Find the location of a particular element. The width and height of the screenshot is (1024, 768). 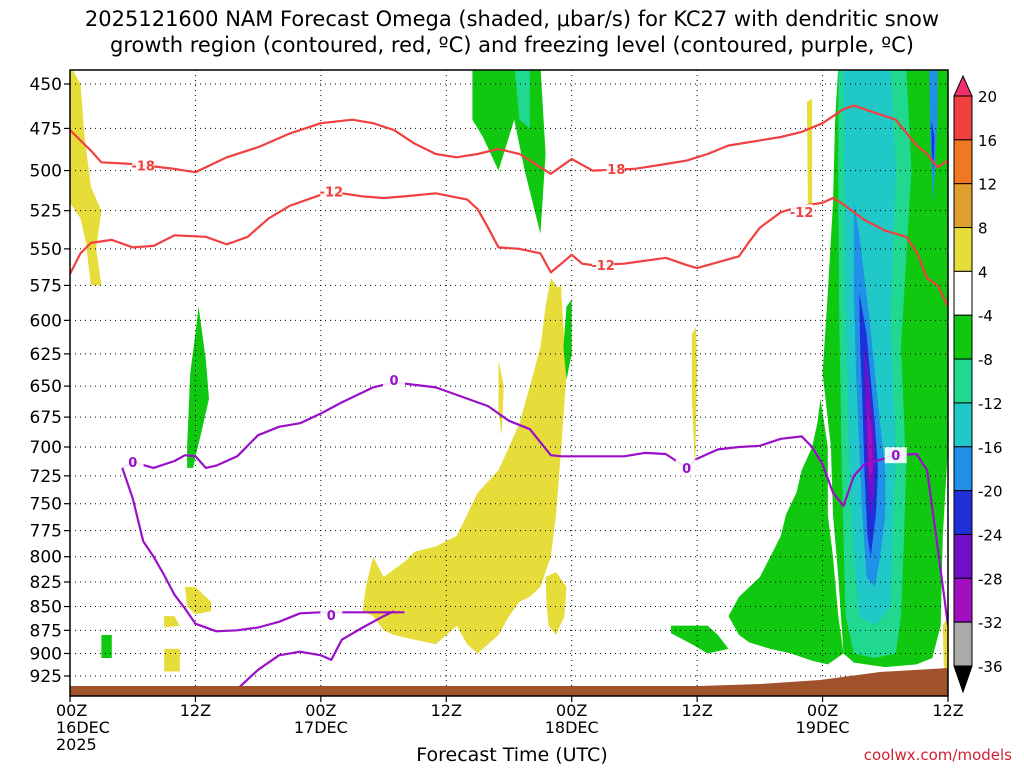

colorbar-label-2: 12 is located at coordinates (987, 185).